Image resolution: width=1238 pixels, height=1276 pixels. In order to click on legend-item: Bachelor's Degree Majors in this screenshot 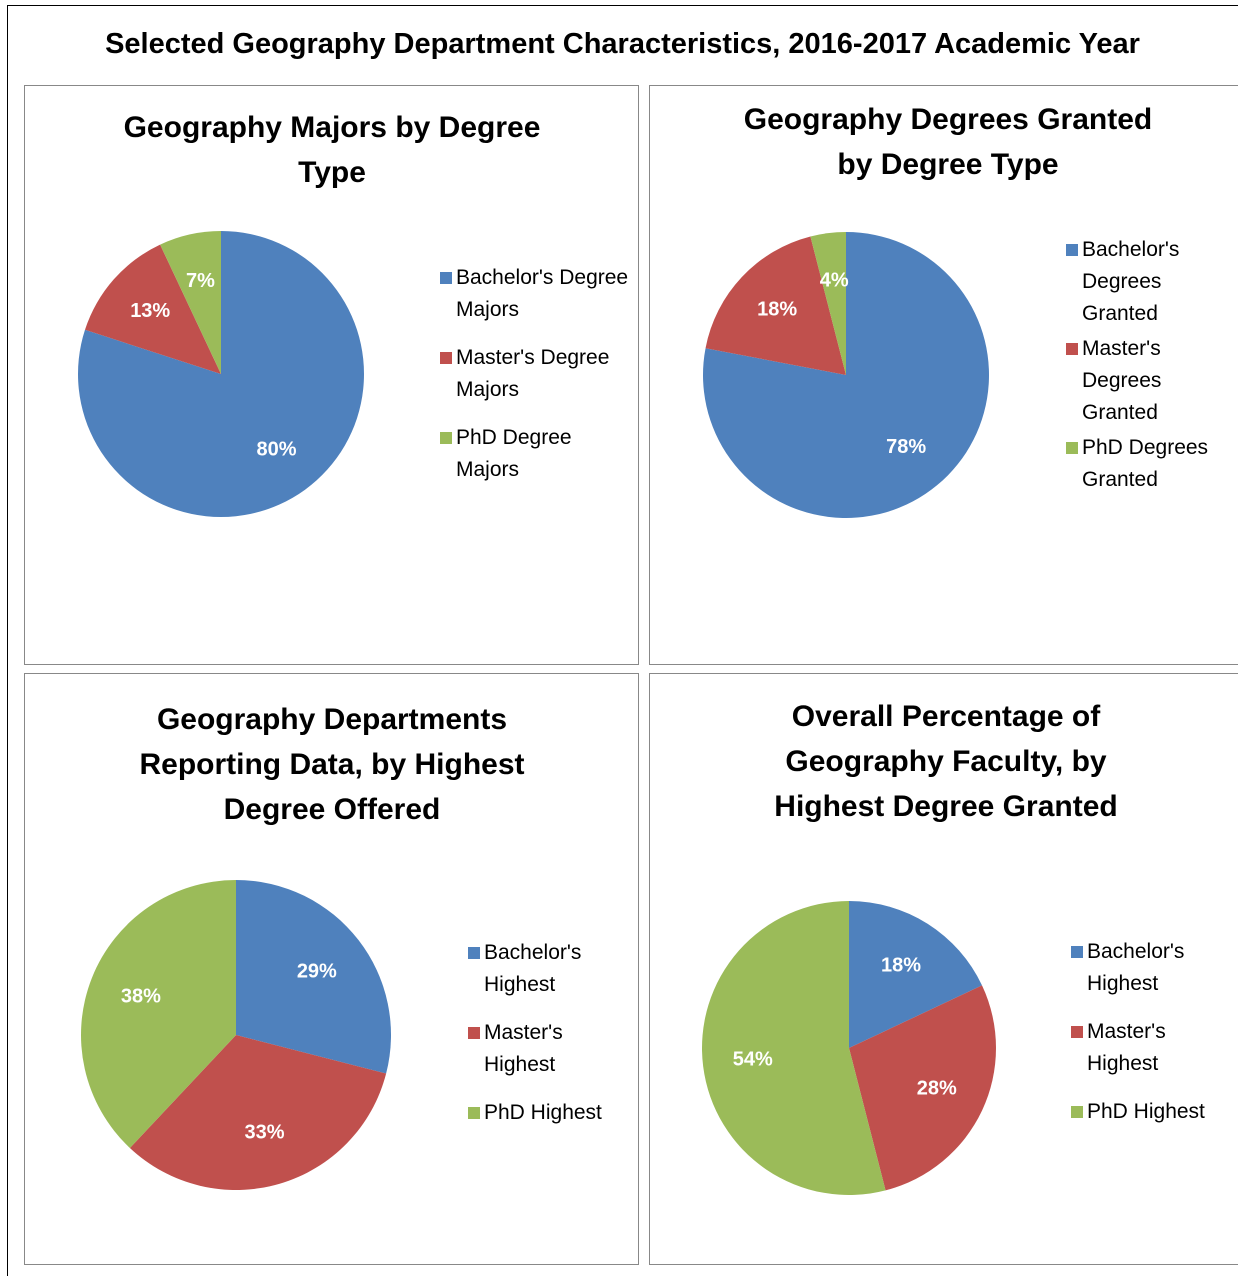, I will do `click(535, 294)`.